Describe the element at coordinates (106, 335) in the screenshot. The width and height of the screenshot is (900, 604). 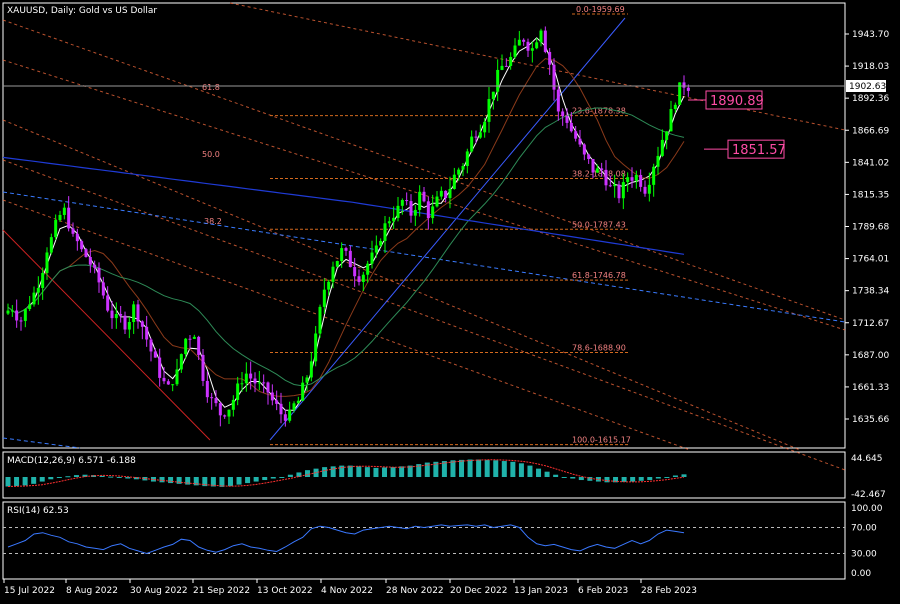
I see `channel-line` at that location.